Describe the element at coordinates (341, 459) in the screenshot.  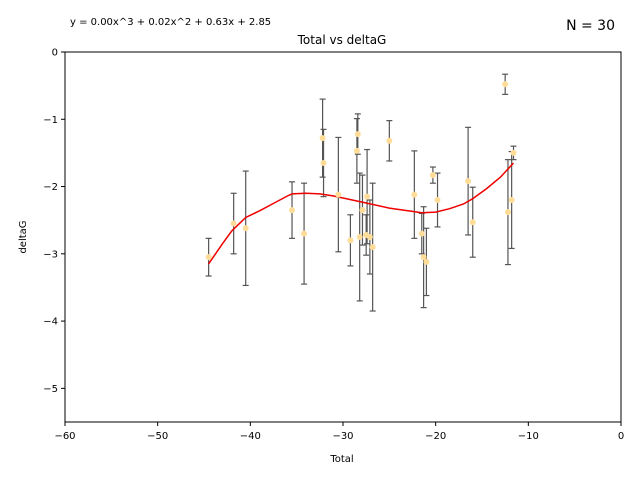
I see `x-axis-title: Total` at that location.